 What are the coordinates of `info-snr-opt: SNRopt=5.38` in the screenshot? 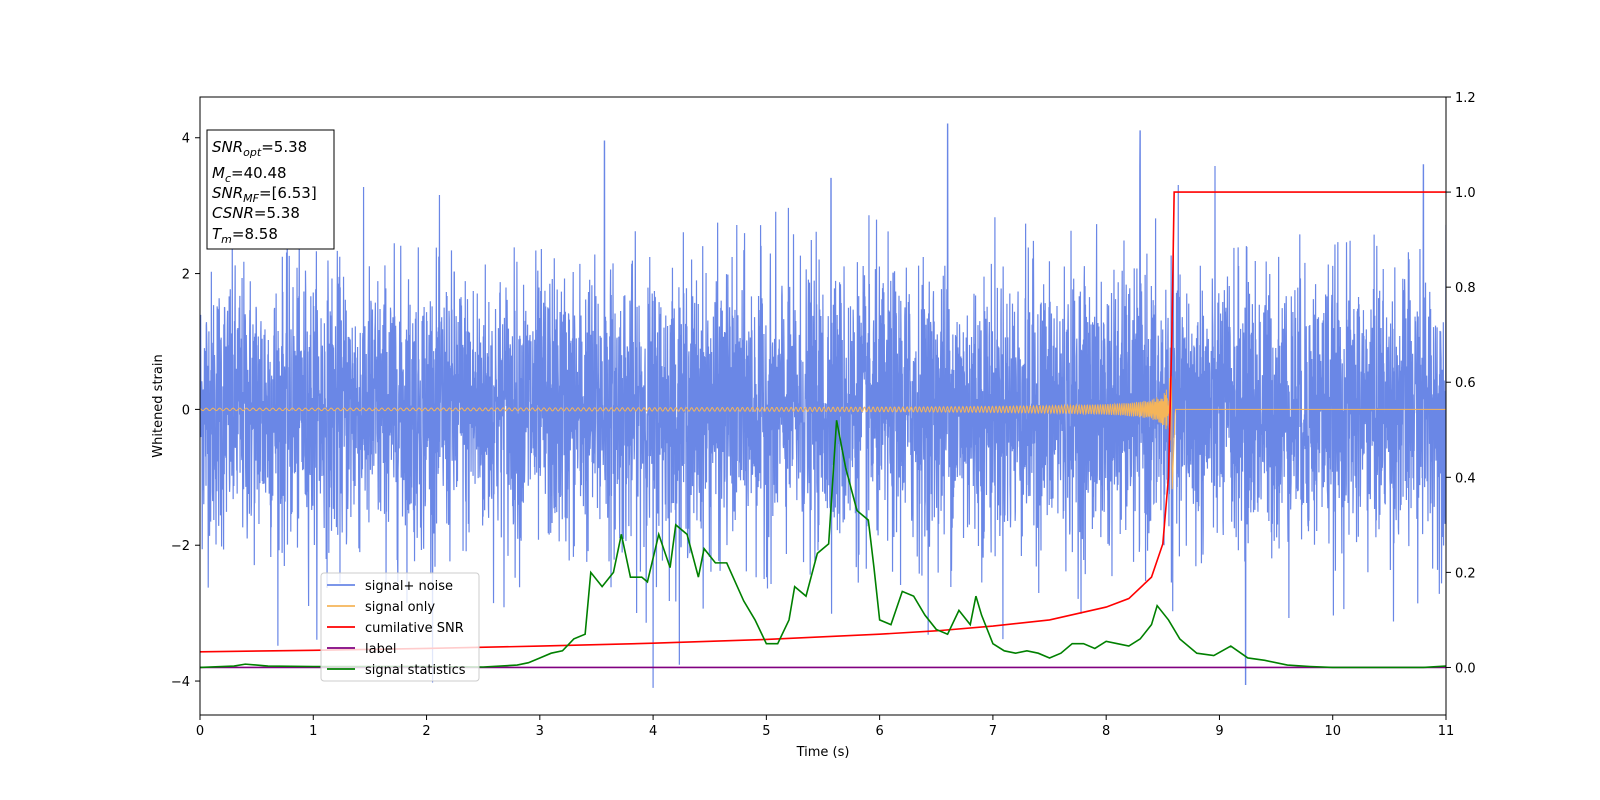 It's located at (259, 148).